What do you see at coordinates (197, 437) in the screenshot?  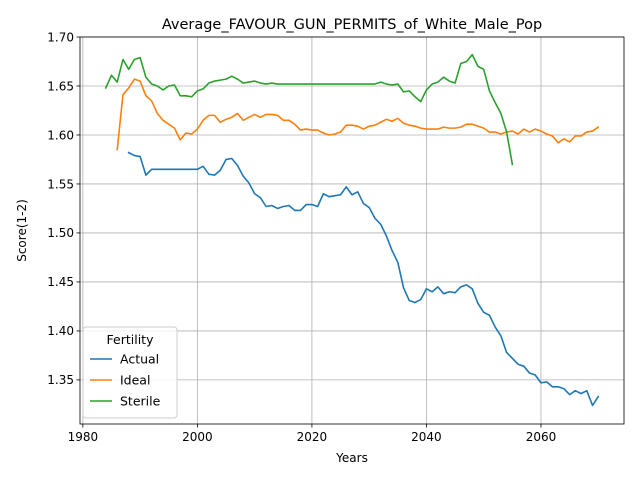 I see `x-tick-label: 2000` at bounding box center [197, 437].